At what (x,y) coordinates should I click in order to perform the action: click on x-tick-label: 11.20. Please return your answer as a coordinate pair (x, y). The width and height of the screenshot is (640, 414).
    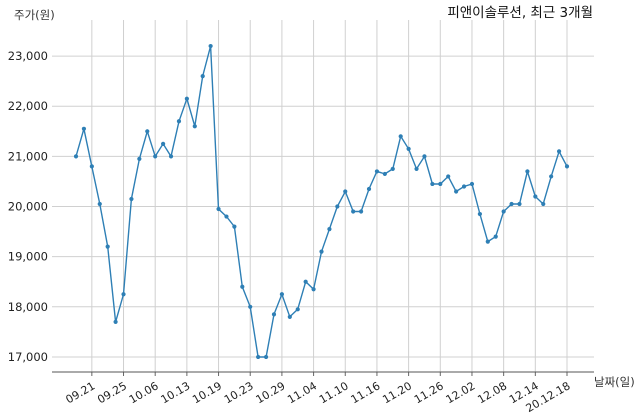
    Looking at the image, I should click on (397, 392).